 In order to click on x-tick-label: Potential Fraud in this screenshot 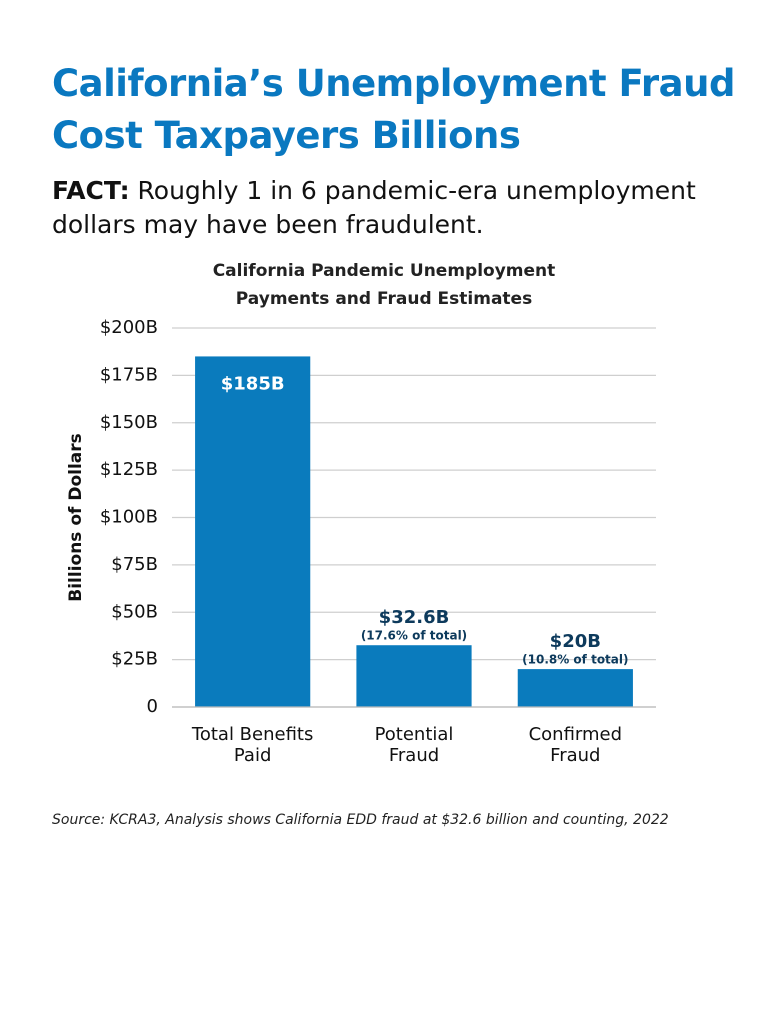, I will do `click(414, 745)`.